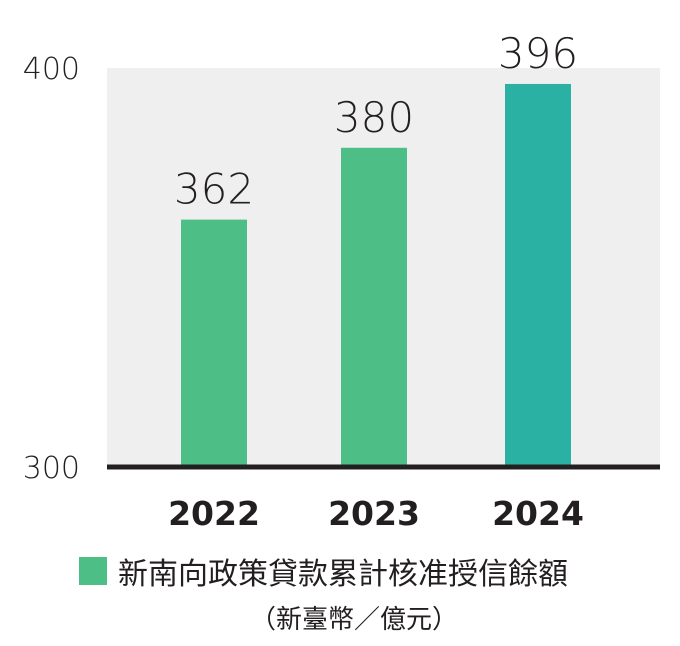 The image size is (680, 646). Describe the element at coordinates (323, 596) in the screenshot. I see `legend: 新南向政策貸款累計核准授信餘額 （新臺幣／億元）` at that location.